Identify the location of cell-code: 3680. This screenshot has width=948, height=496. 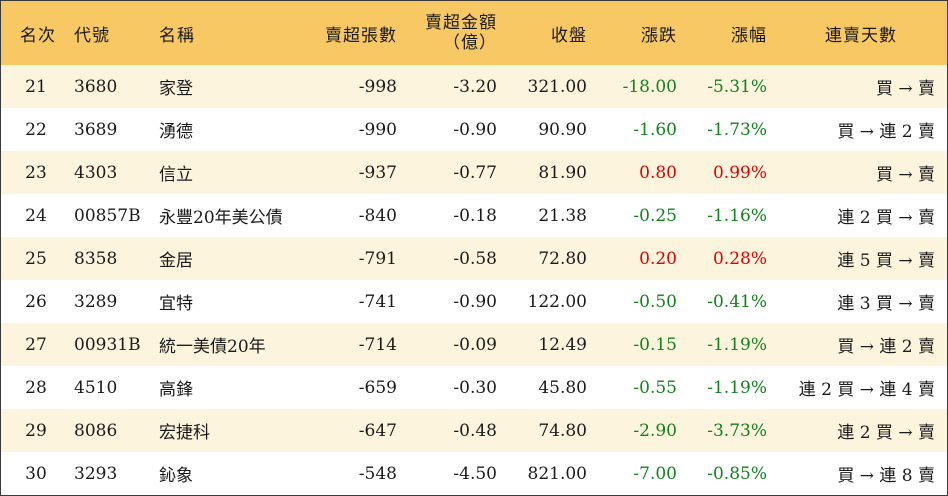
(96, 86).